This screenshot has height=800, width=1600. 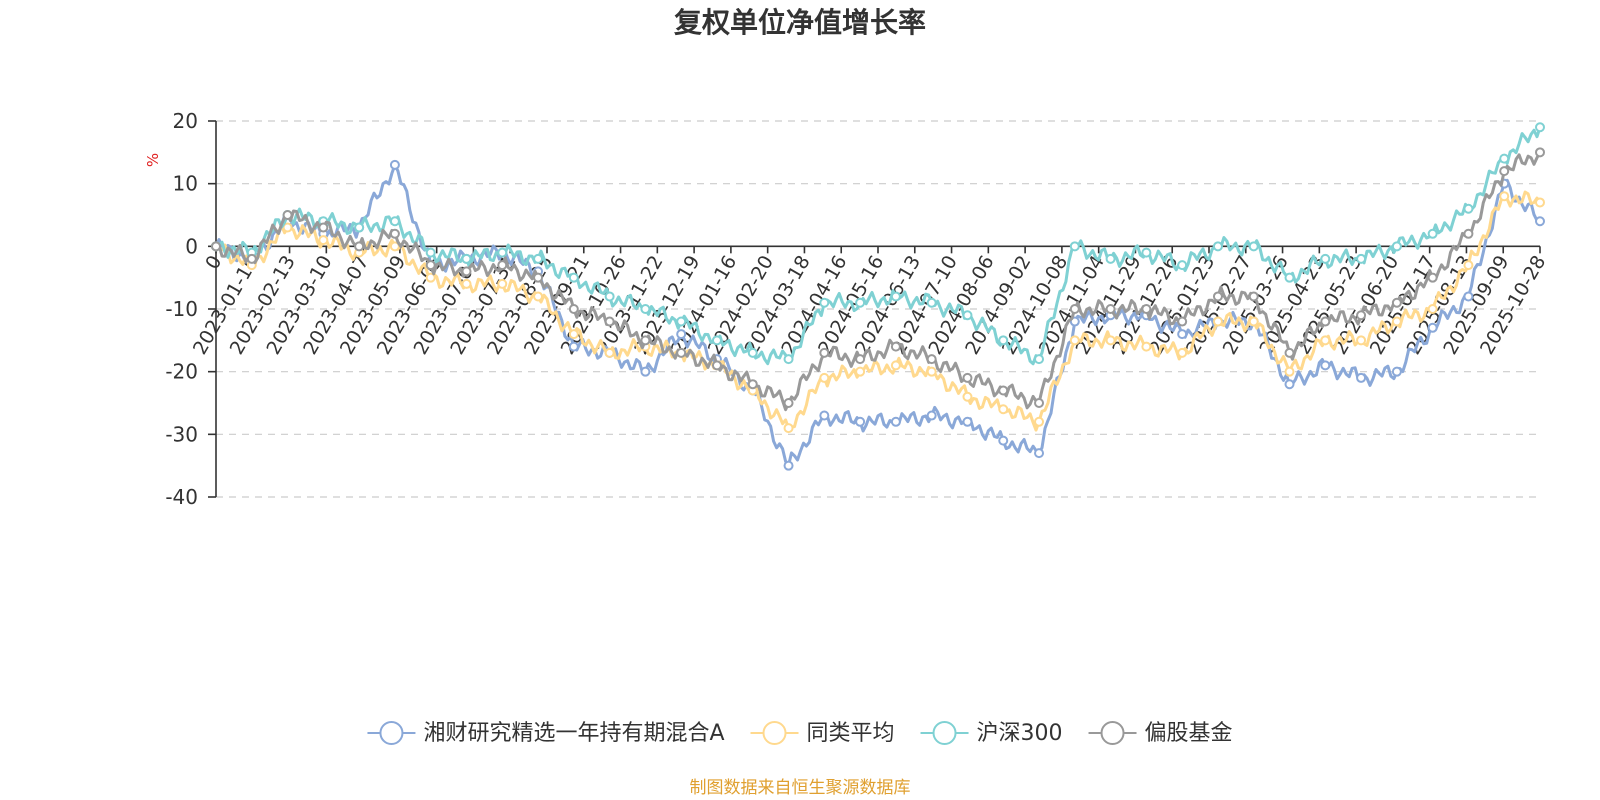 What do you see at coordinates (800, 788) in the screenshot?
I see `source-note: 制图数据来自恒生聚源数据库` at bounding box center [800, 788].